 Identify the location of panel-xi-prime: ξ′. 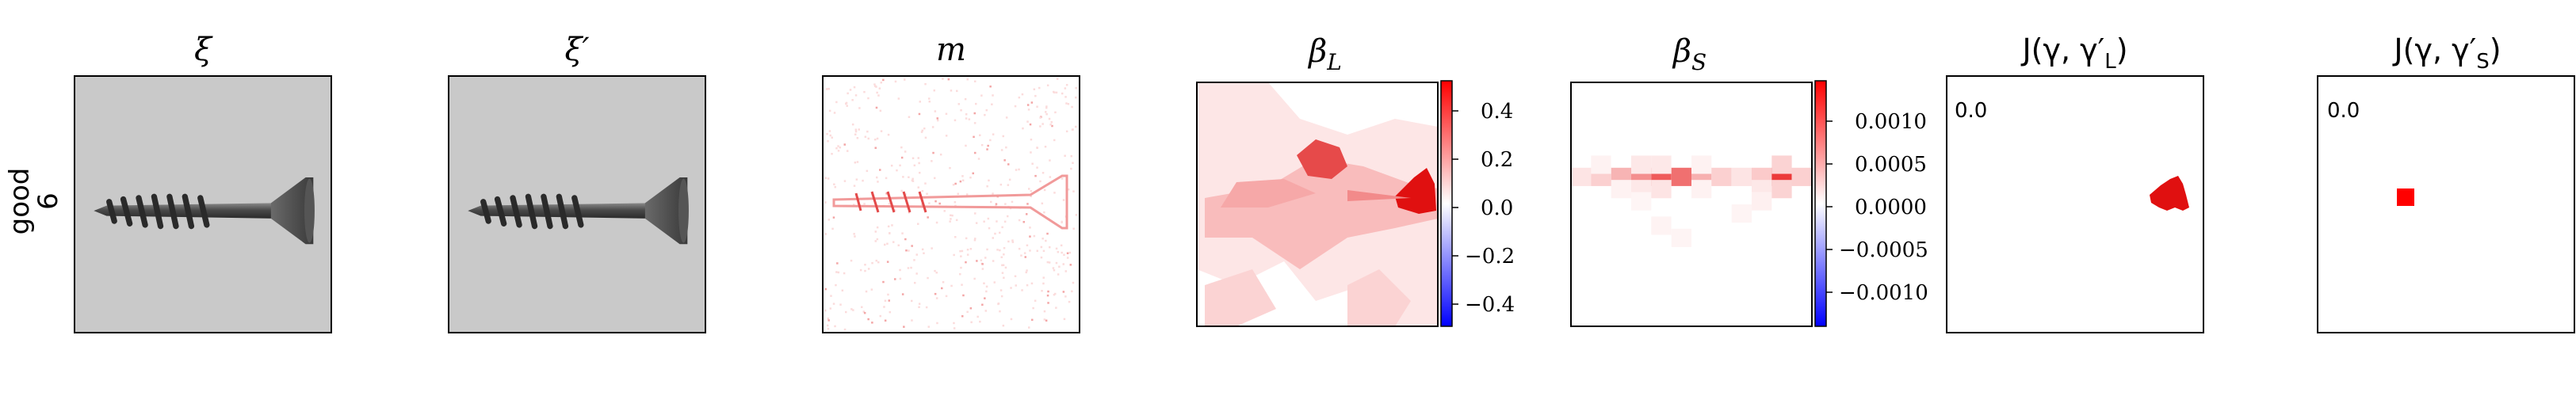
(577, 182).